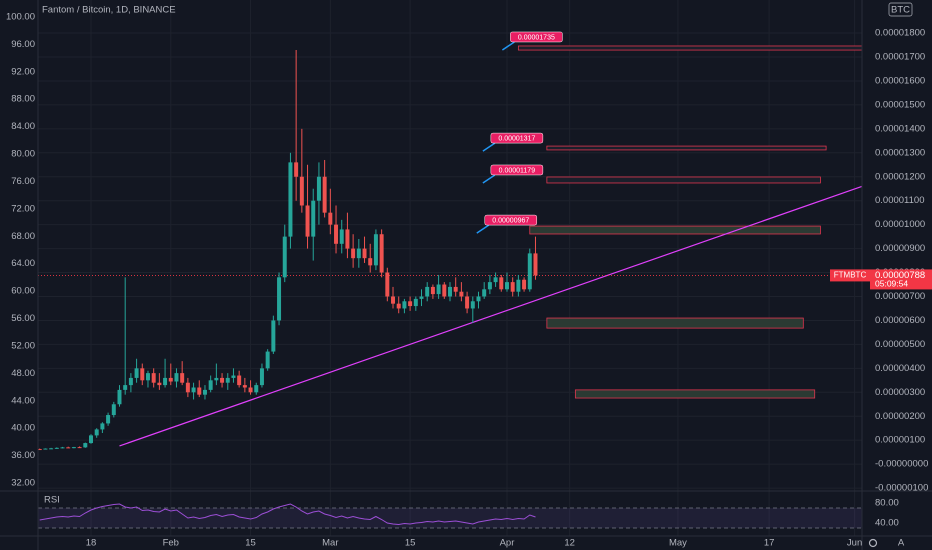  I want to click on y-tick-label: 0.00000300, so click(900, 392).